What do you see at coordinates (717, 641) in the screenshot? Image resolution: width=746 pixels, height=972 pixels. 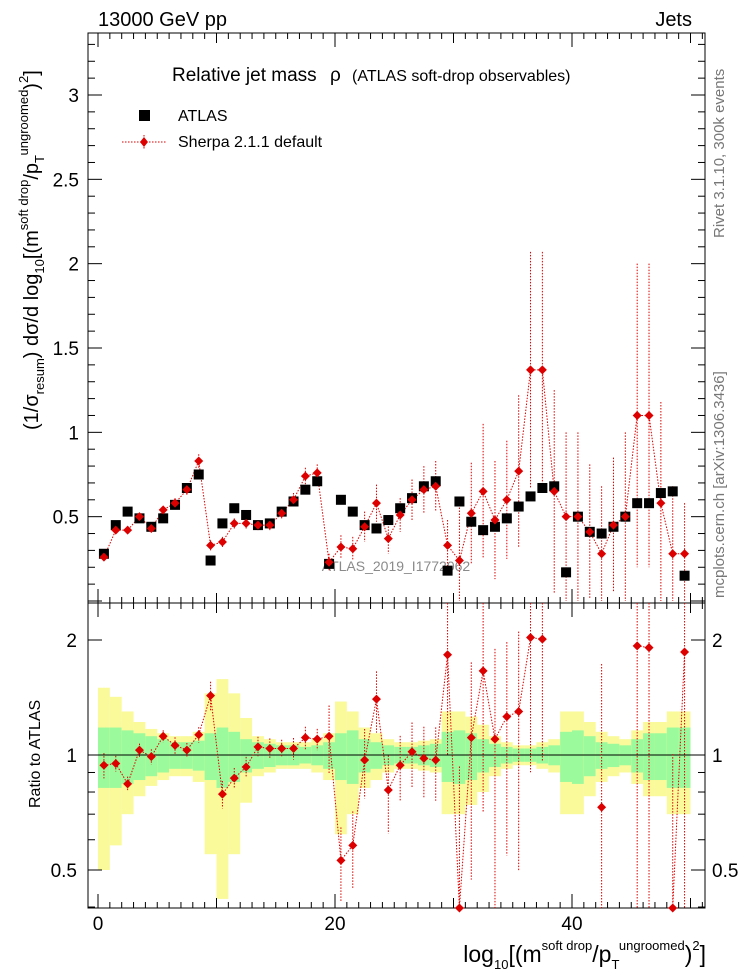 I see `ratio-y-tick-label-right: 2` at bounding box center [717, 641].